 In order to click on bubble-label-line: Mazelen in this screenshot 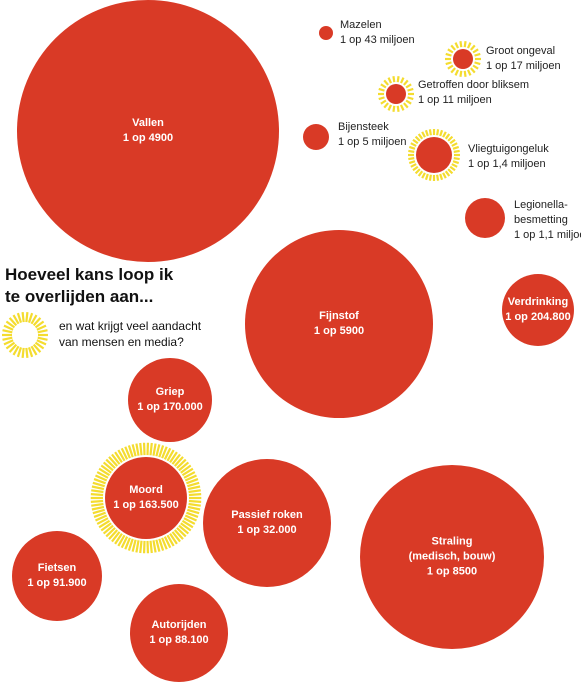, I will do `click(361, 25)`.